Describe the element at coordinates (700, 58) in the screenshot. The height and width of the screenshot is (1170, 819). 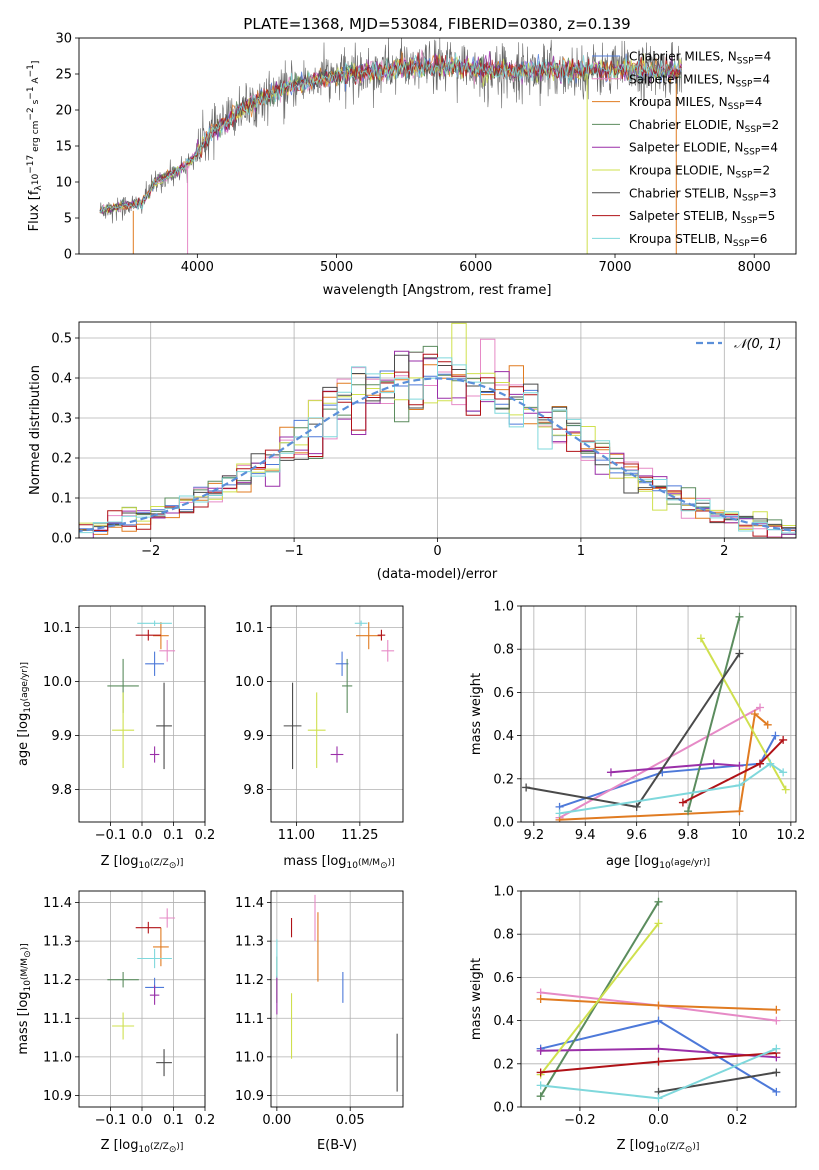
I see `legend-entry: Chabrier MILES, NSSP=4` at that location.